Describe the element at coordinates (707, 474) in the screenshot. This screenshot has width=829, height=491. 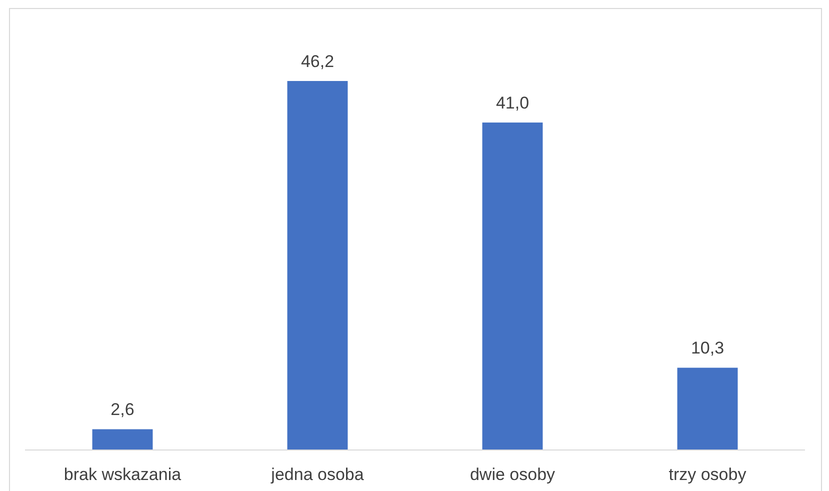
I see `x-tick-label: trzy osoby` at that location.